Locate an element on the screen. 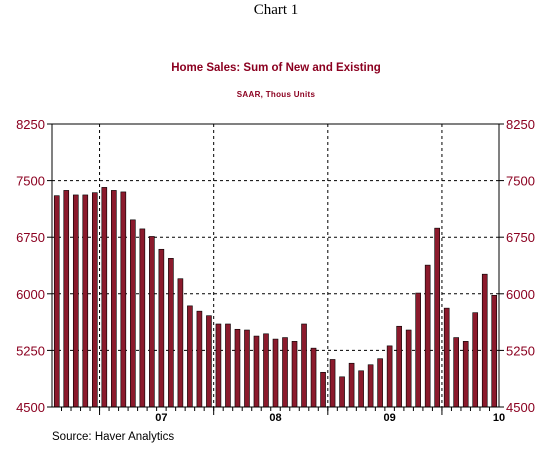 Image resolution: width=552 pixels, height=449 pixels. page-title: Chart 1 is located at coordinates (276, 10).